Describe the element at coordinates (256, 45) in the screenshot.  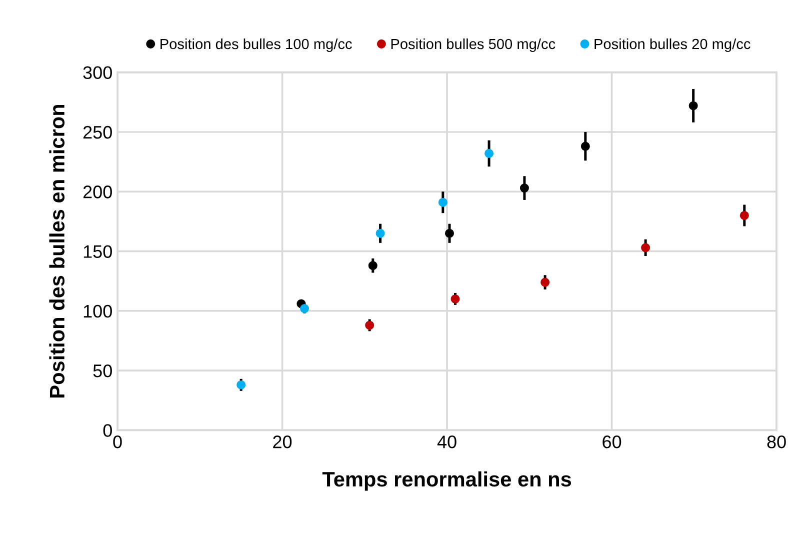
I see `legend-label: Position des bulles 100 mg/cc` at that location.